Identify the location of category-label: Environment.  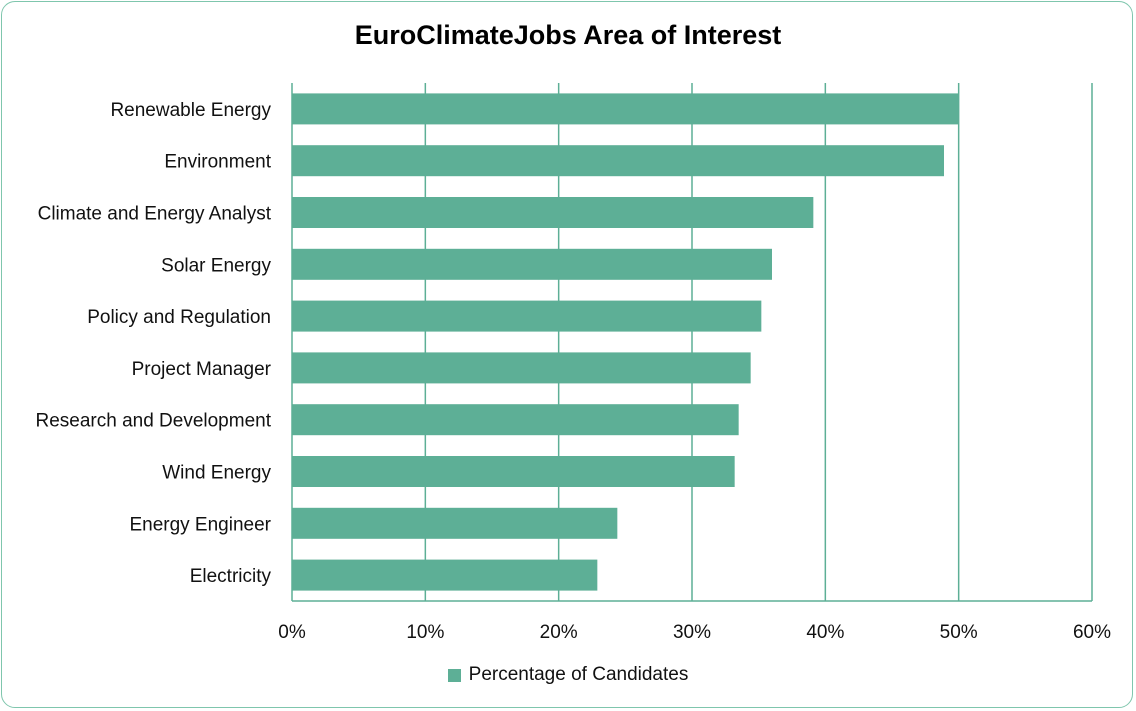
(217, 162).